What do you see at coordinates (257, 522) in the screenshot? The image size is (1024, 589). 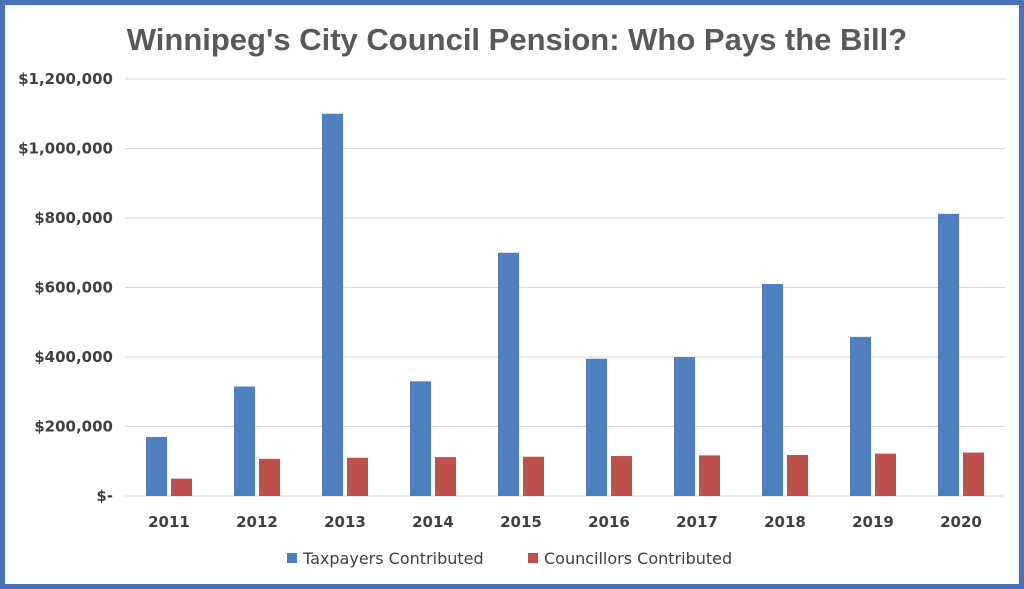 I see `x-tick-label: 2012` at bounding box center [257, 522].